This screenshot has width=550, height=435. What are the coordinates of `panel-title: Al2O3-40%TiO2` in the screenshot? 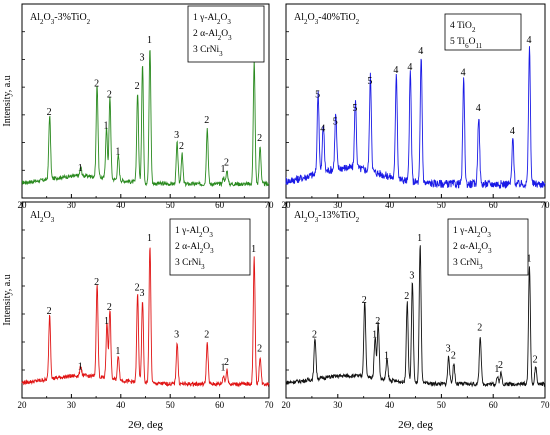 It's located at (327, 19).